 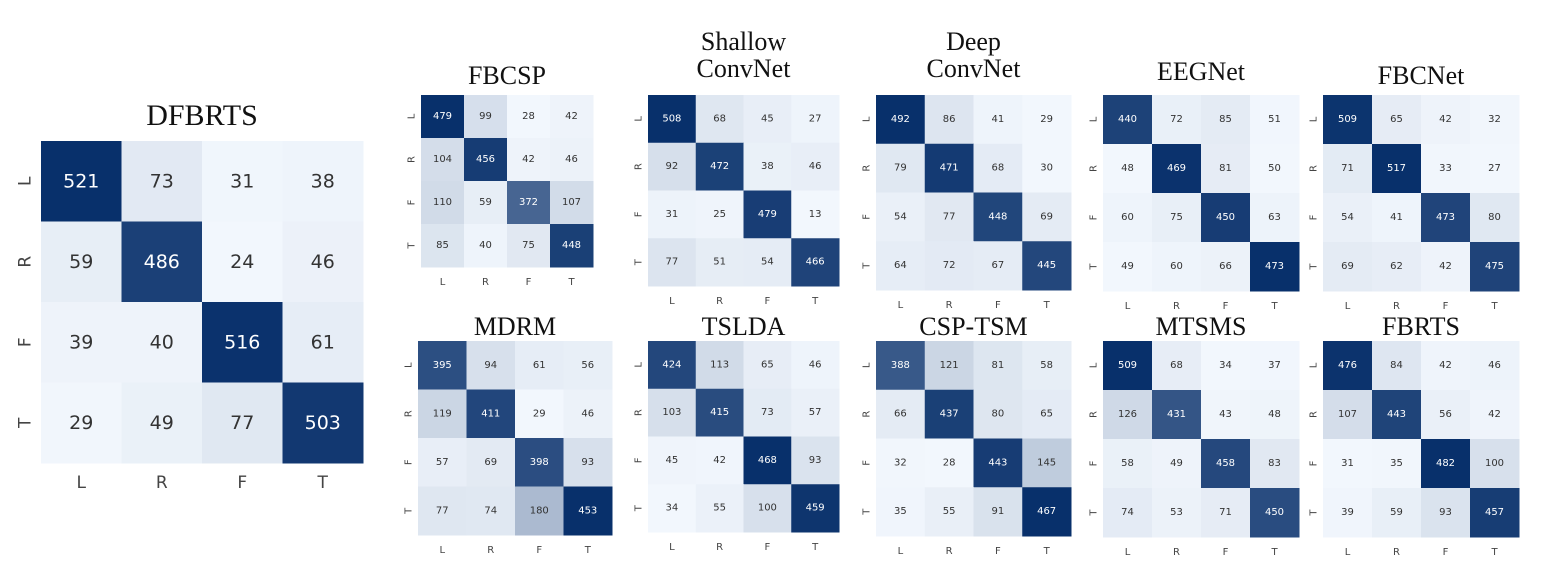 I want to click on cell-value: 35, so click(x=900, y=511).